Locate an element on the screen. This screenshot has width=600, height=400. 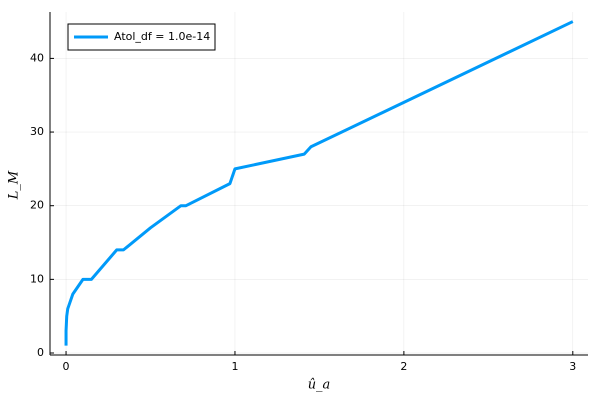
x-tick-label: 3 is located at coordinates (572, 366).